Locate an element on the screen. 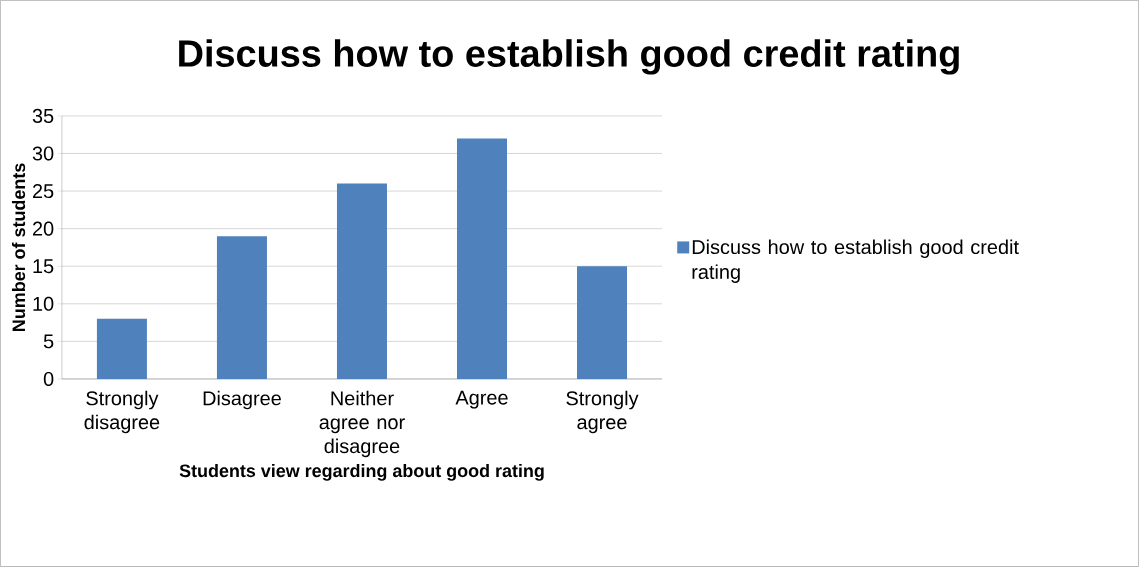 Image resolution: width=1139 pixels, height=567 pixels. legend-label: Discuss how to establish good credit rating is located at coordinates (855, 261).